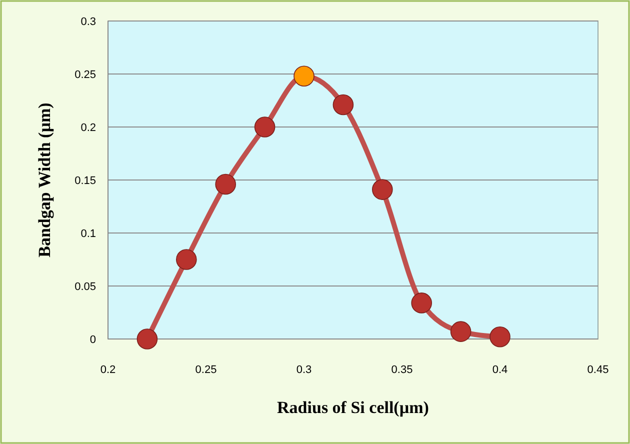  Describe the element at coordinates (85, 74) in the screenshot. I see `y-tick-label: 0.25` at that location.